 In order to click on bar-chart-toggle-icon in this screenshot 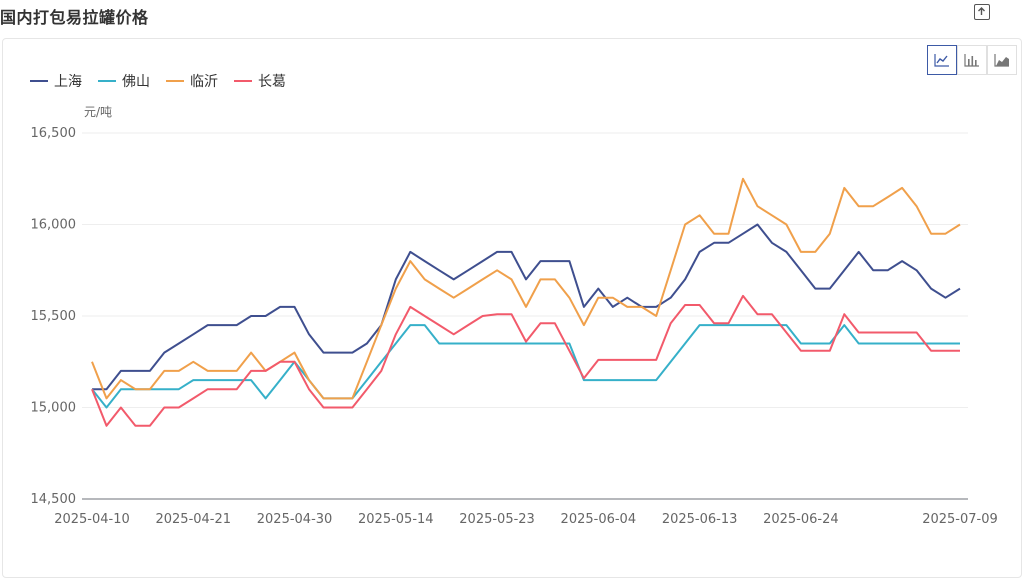, I will do `click(972, 60)`.